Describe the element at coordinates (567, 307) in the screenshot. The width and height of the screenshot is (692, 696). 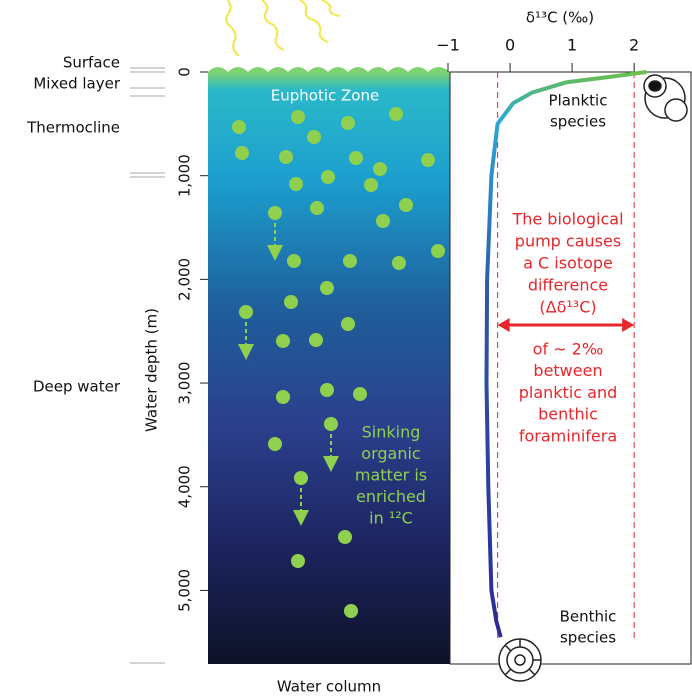
I see `pump-text: (Δδ¹³C)` at that location.